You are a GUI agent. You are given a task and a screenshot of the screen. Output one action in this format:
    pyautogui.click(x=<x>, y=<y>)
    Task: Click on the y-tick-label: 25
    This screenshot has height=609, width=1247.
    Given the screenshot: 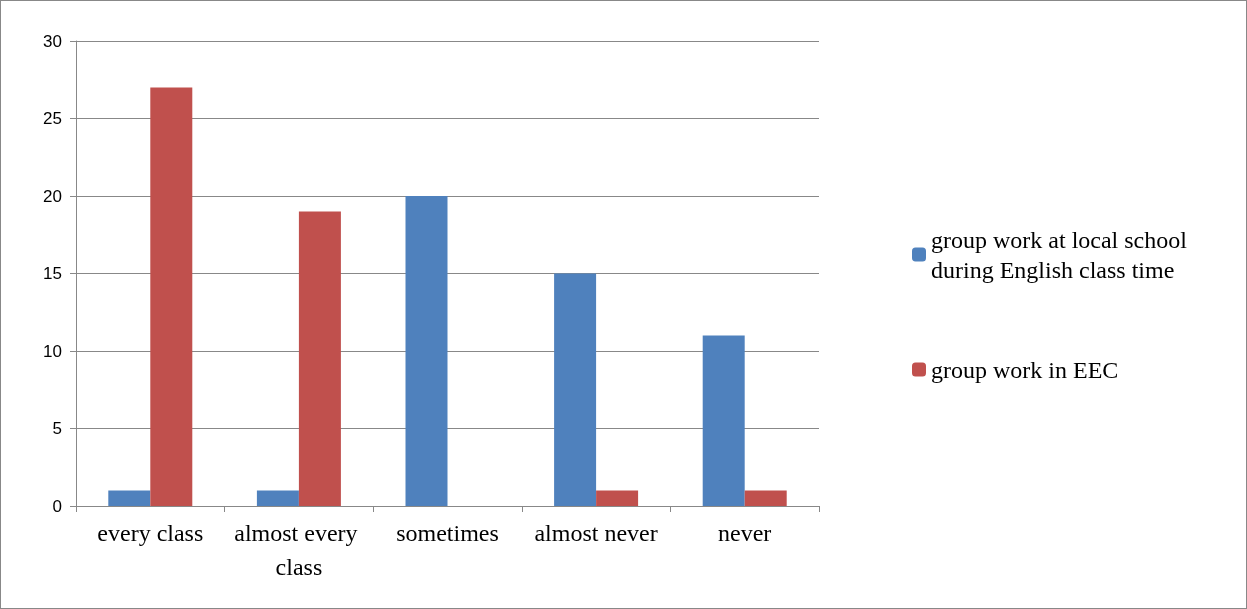 What is the action you would take?
    pyautogui.click(x=52, y=118)
    